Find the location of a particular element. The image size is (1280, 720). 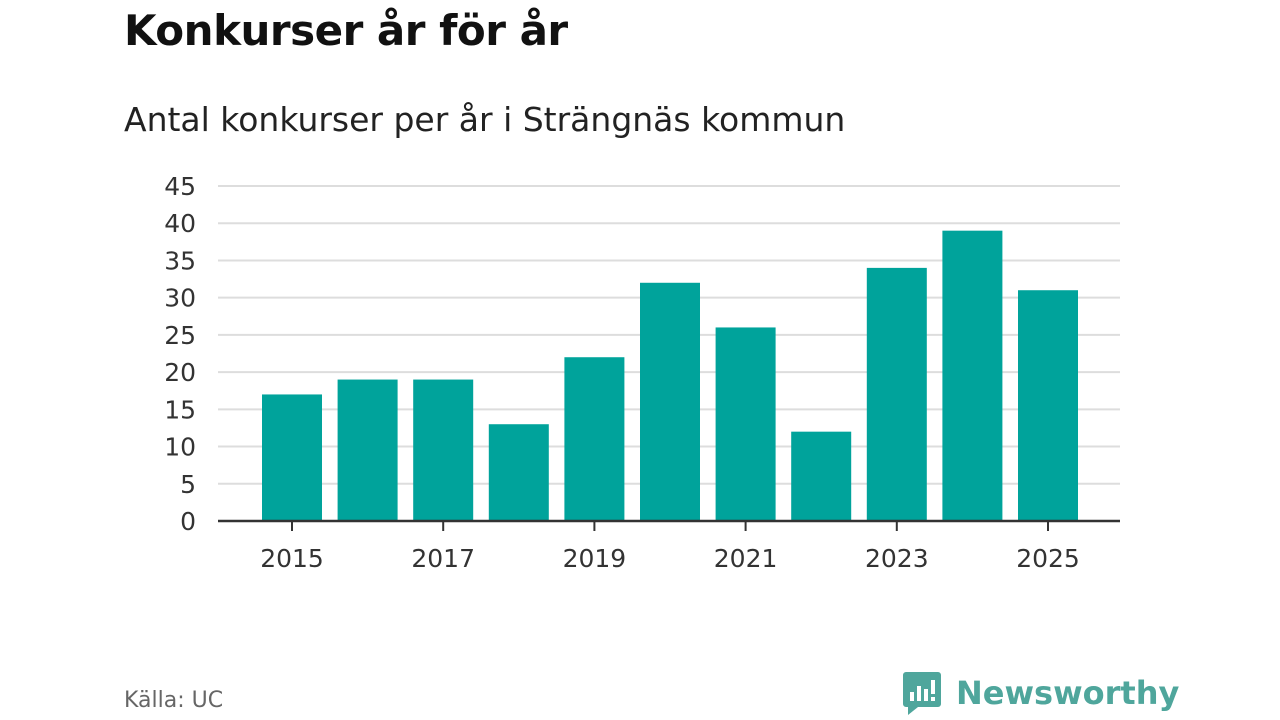

bar-2021 is located at coordinates (745, 424).